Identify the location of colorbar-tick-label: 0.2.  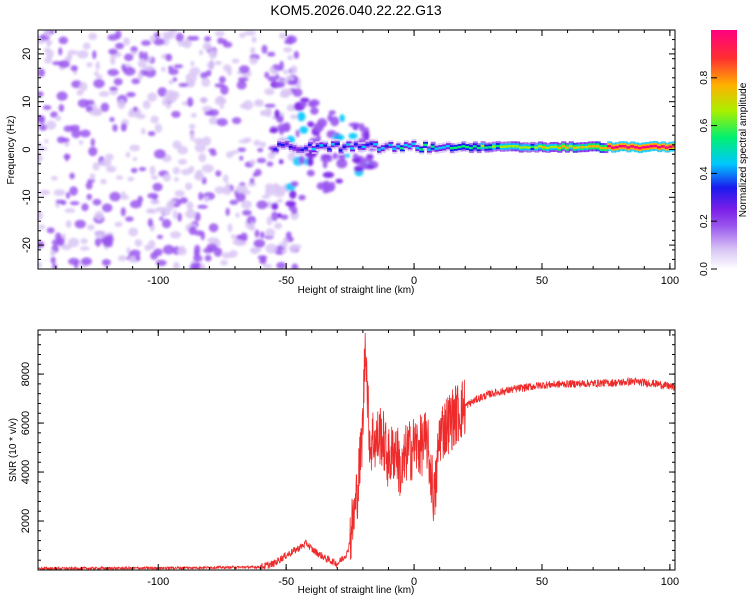
(704, 221).